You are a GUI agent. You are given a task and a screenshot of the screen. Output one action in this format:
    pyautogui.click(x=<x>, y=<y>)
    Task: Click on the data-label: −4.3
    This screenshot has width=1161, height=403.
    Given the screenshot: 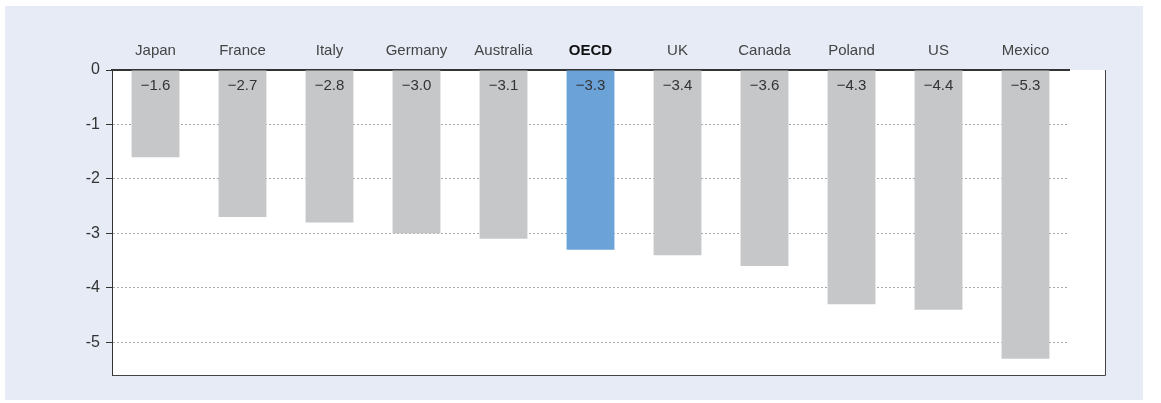 What is the action you would take?
    pyautogui.click(x=851, y=85)
    